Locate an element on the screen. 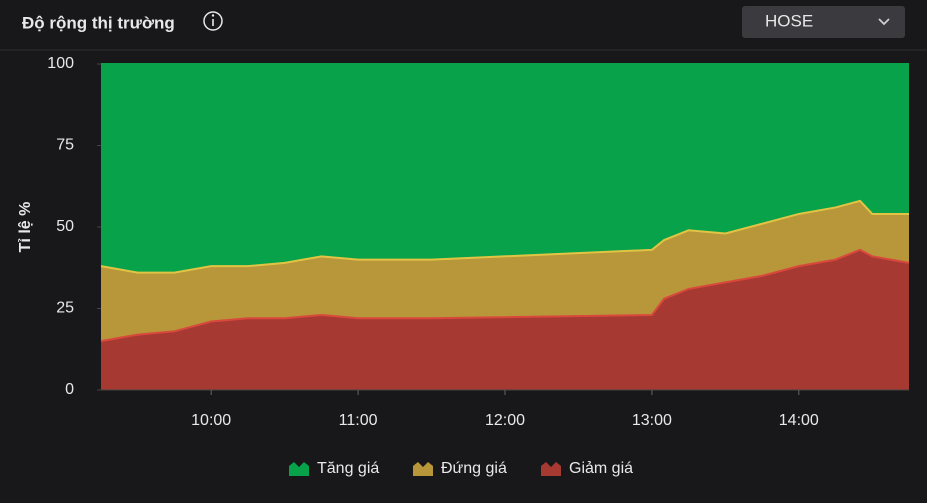  legend-label: Tăng giá is located at coordinates (348, 468).